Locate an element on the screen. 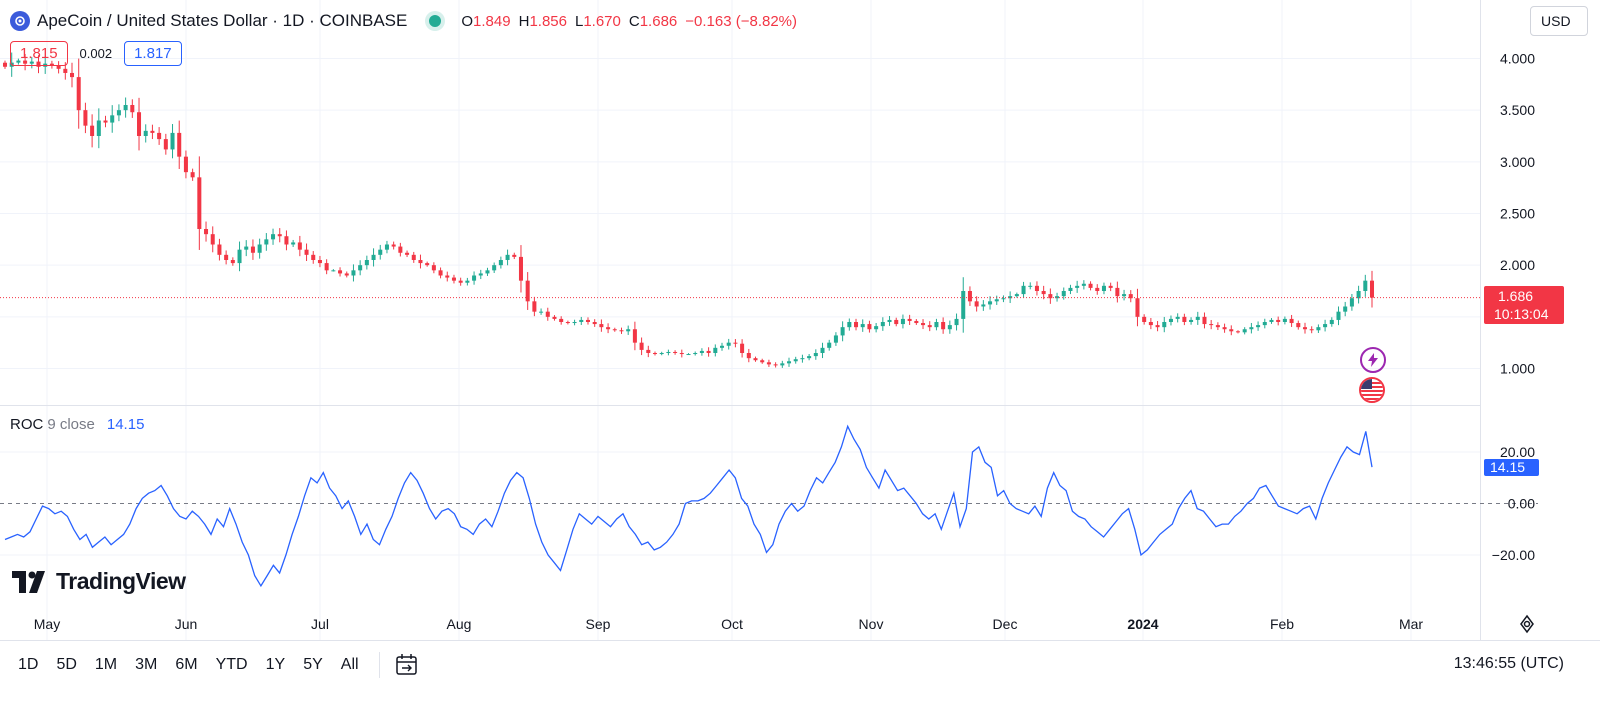  range-ytd: YTD is located at coordinates (231, 664).